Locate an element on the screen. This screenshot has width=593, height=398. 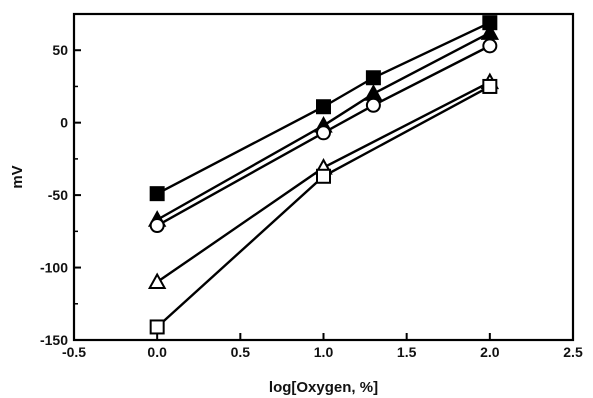
y-axis-ticks: -150 -100 -50 0 50 is located at coordinates (60, 195).